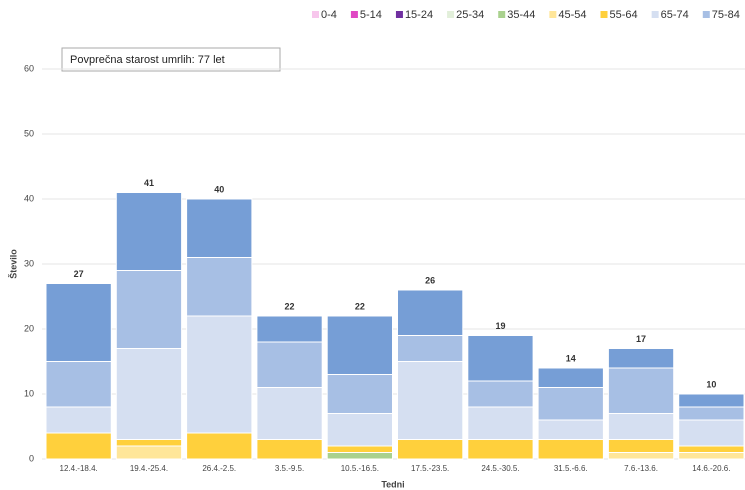  What do you see at coordinates (675, 15) in the screenshot?
I see `legend-label: 65-74` at bounding box center [675, 15].